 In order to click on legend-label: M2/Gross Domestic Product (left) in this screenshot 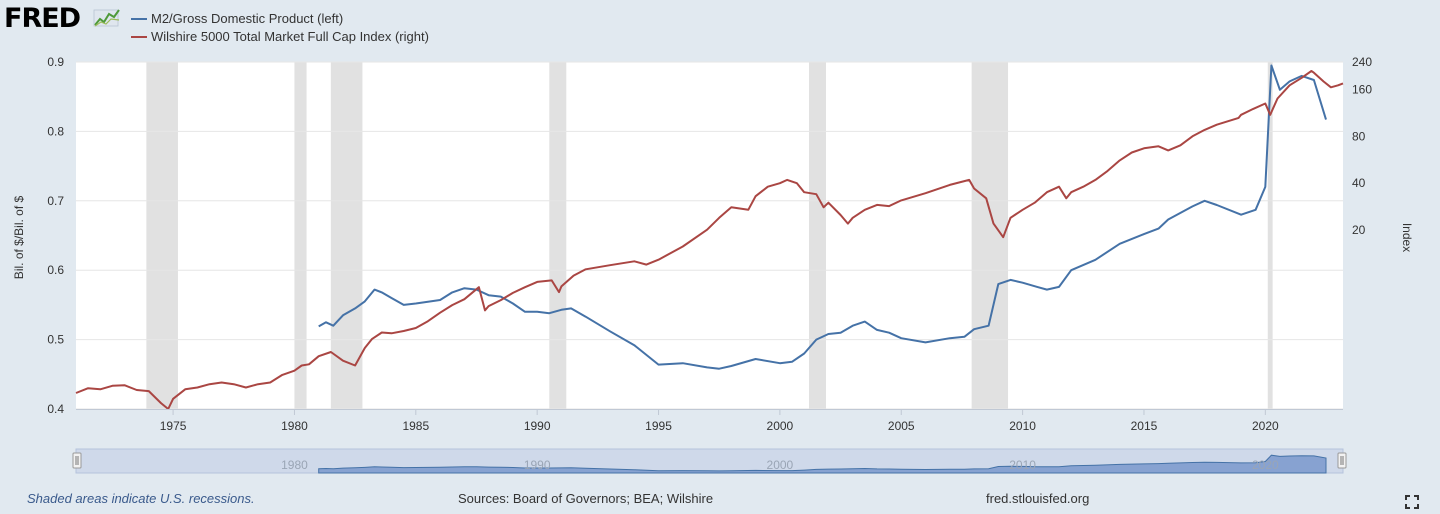, I will do `click(247, 18)`.